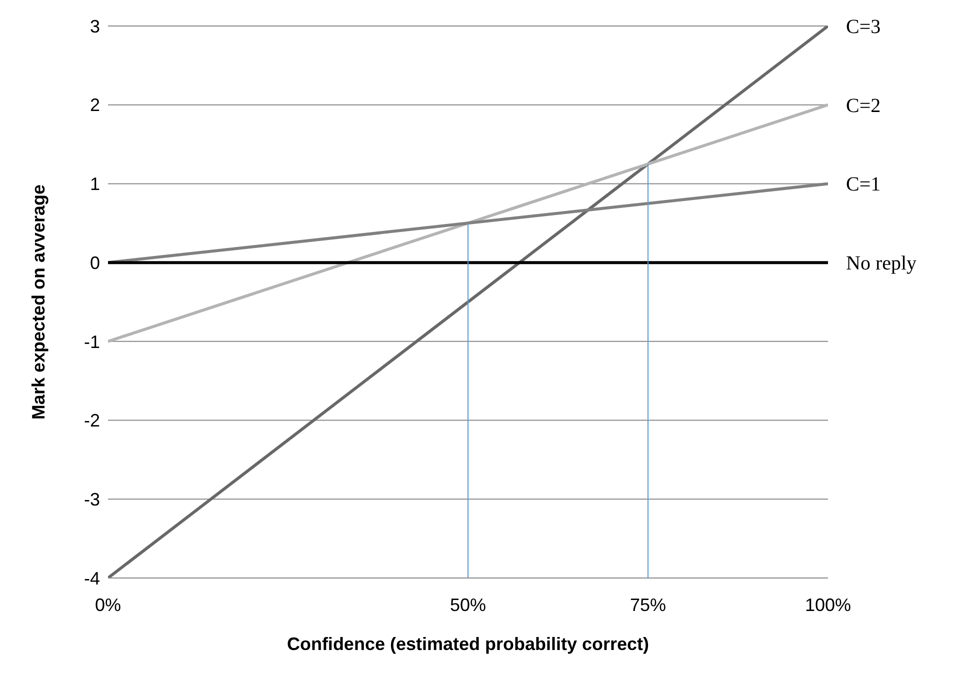  Describe the element at coordinates (92, 500) in the screenshot. I see `y-tick-label: -3` at that location.